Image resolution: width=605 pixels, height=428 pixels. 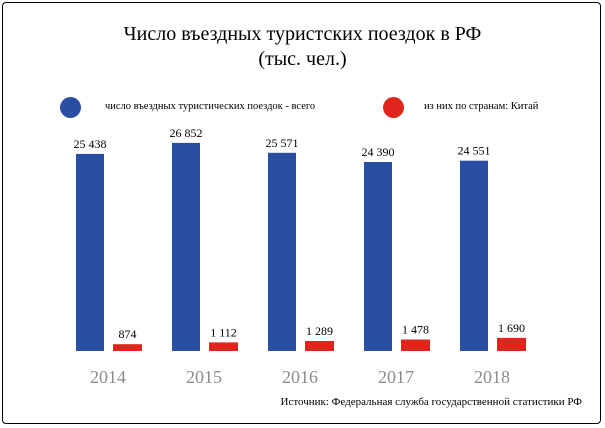 What do you see at coordinates (186, 246) in the screenshot?
I see `bar-total-2015` at bounding box center [186, 246].